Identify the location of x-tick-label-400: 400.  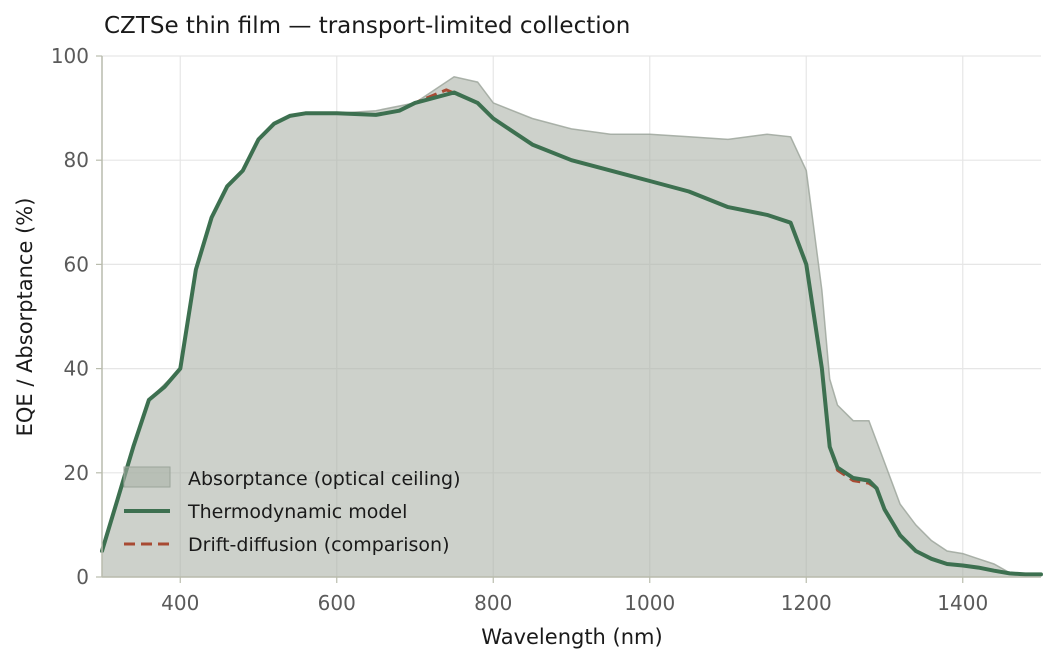
(180, 603).